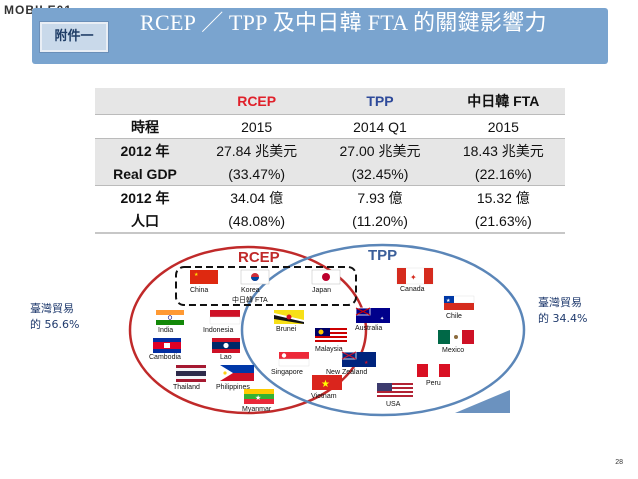 The height and width of the screenshot is (479, 638). Describe the element at coordinates (145, 174) in the screenshot. I see `row-label: Real GDP` at that location.